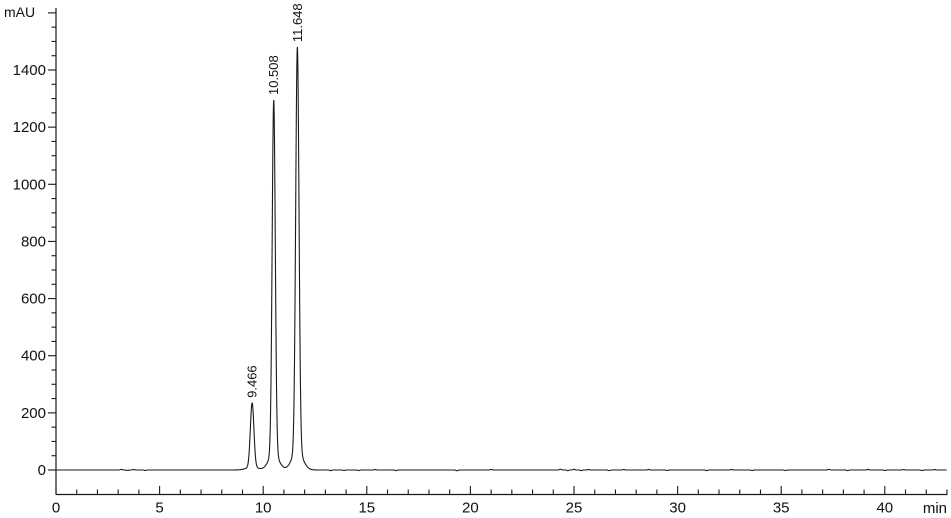 This screenshot has width=951, height=518. Describe the element at coordinates (366, 508) in the screenshot. I see `x-axis-tick-label: 15` at that location.